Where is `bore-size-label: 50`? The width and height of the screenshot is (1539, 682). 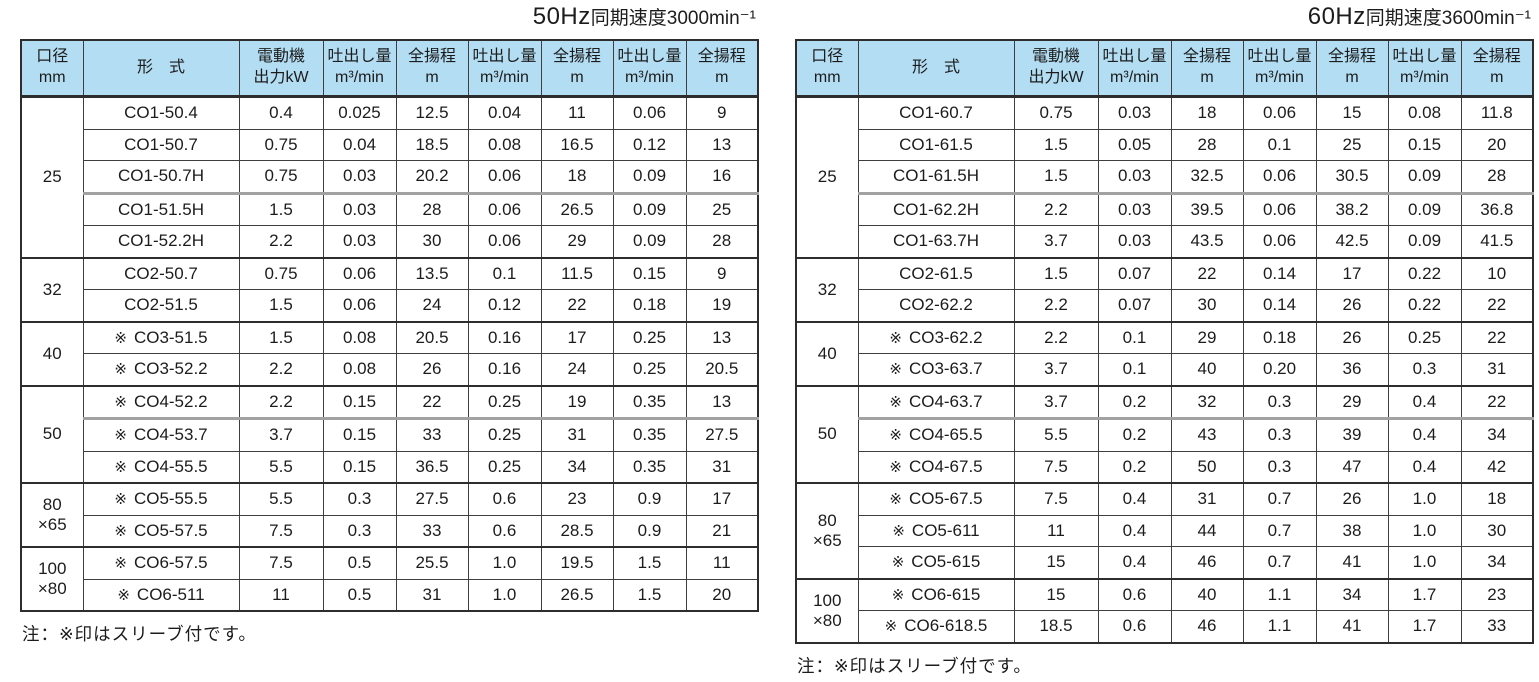 bore-size-label: 50 is located at coordinates (52, 434).